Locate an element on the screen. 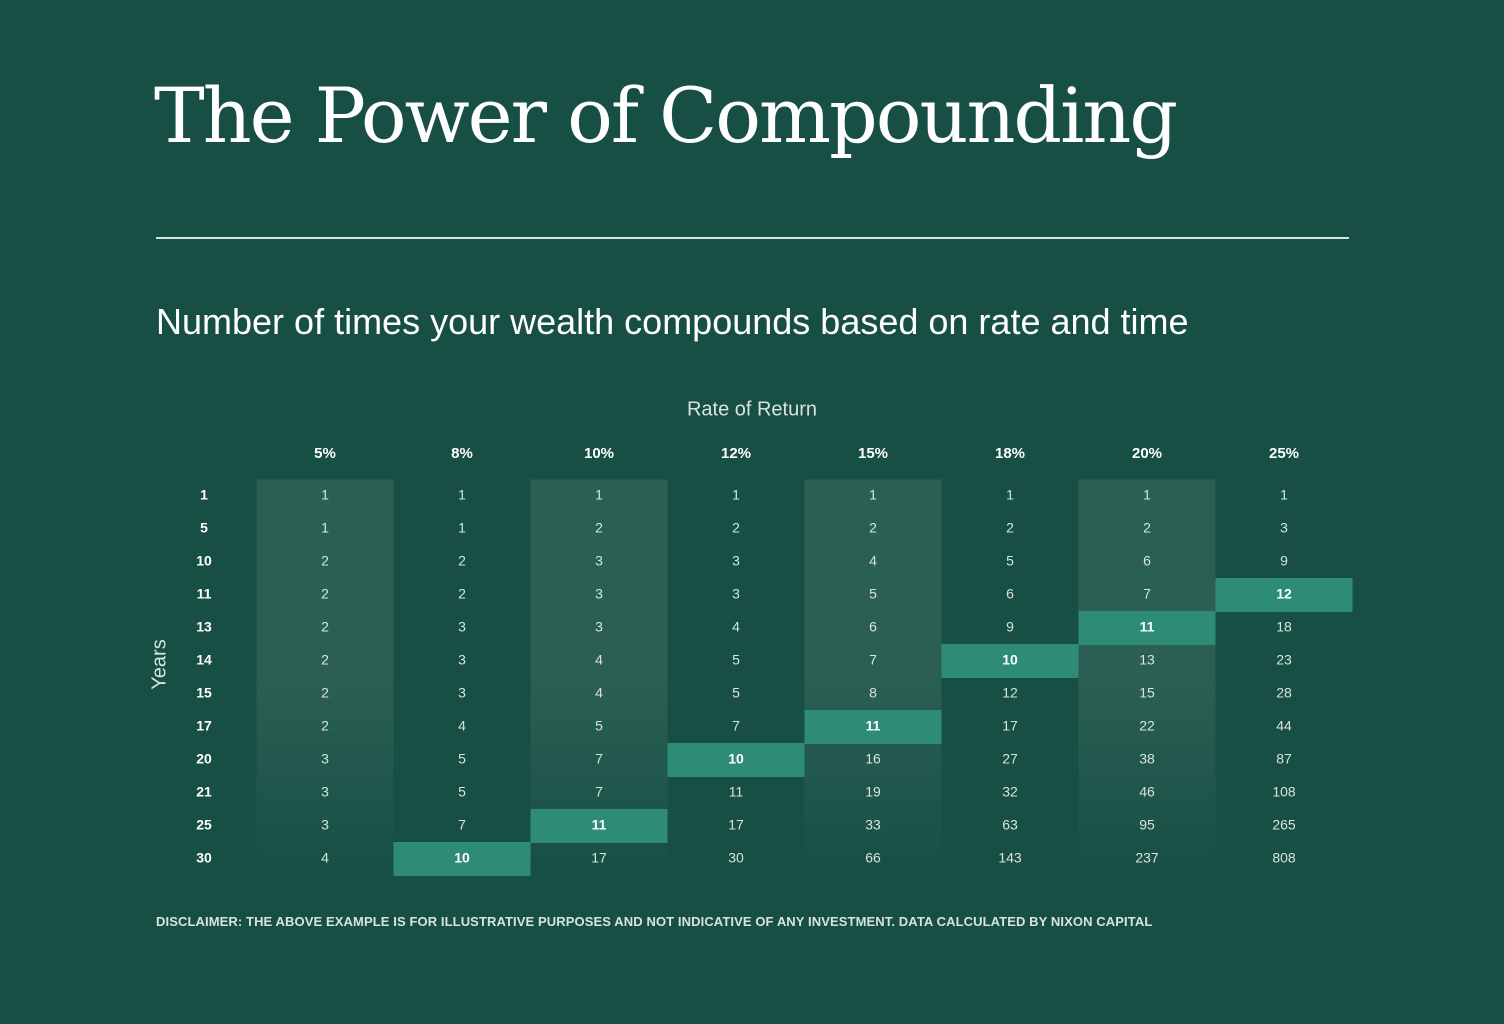 Image resolution: width=1504 pixels, height=1024 pixels. table-cell-12pct-13: 4 is located at coordinates (736, 627).